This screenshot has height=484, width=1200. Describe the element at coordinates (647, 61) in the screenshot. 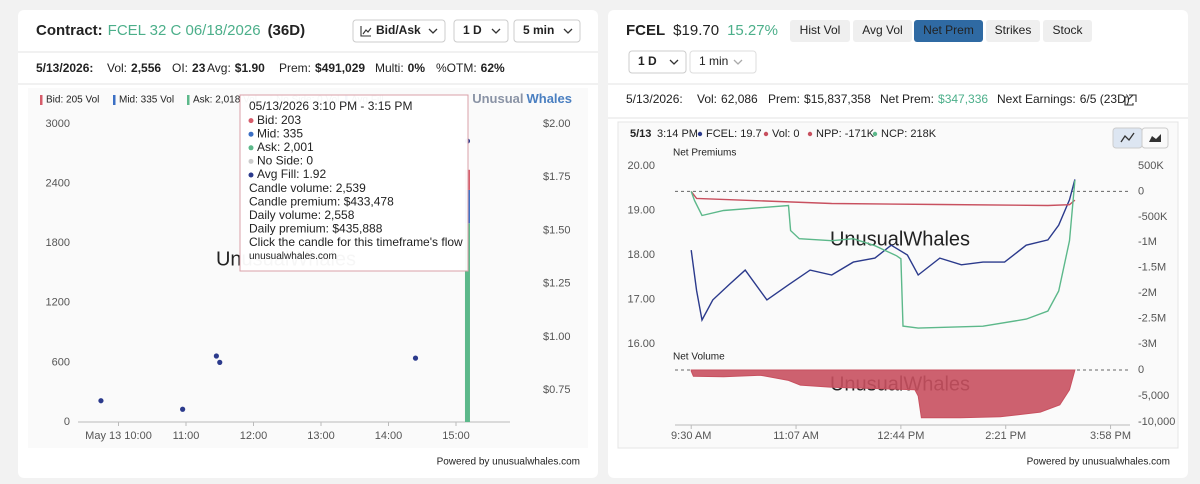

I see `dropdown-label: 1 D` at that location.